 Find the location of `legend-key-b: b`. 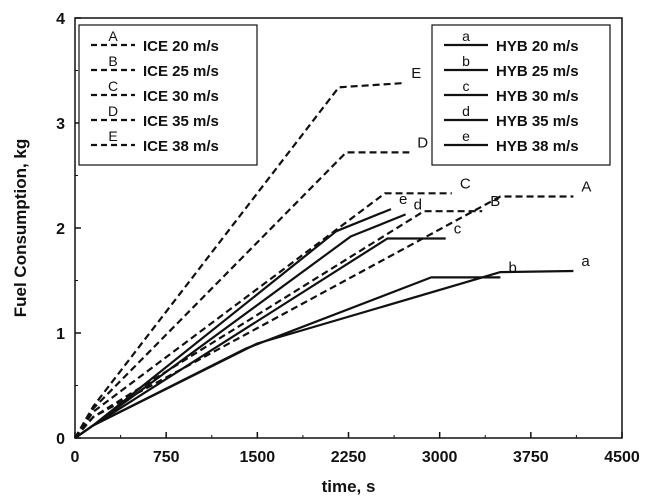

legend-key-b: b is located at coordinates (466, 61).